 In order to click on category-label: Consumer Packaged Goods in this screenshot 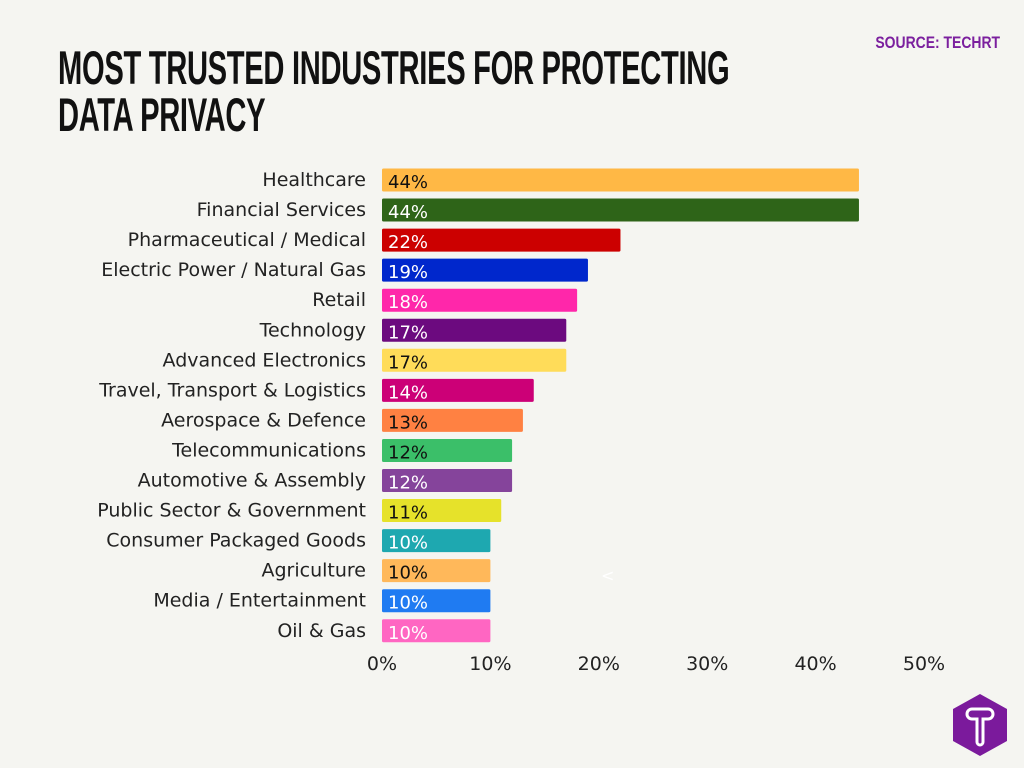, I will do `click(236, 541)`.